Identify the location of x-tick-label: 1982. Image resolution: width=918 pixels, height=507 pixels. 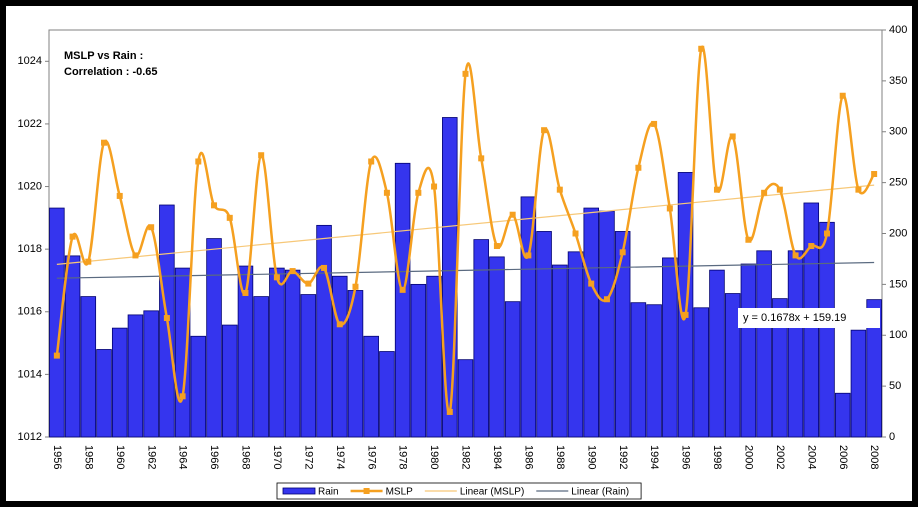
(466, 457).